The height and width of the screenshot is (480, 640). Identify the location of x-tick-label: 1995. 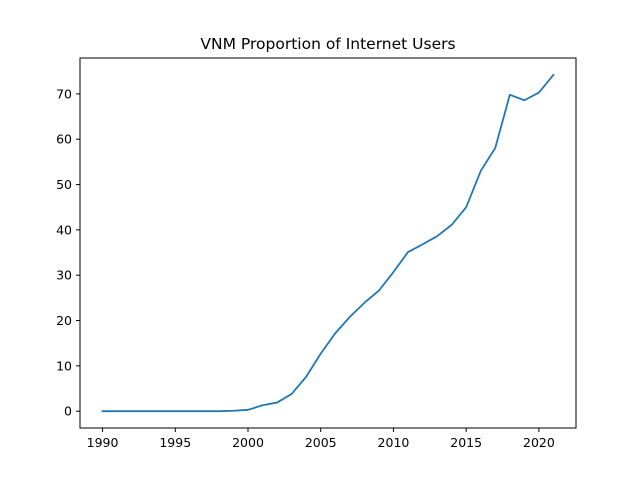
(175, 442).